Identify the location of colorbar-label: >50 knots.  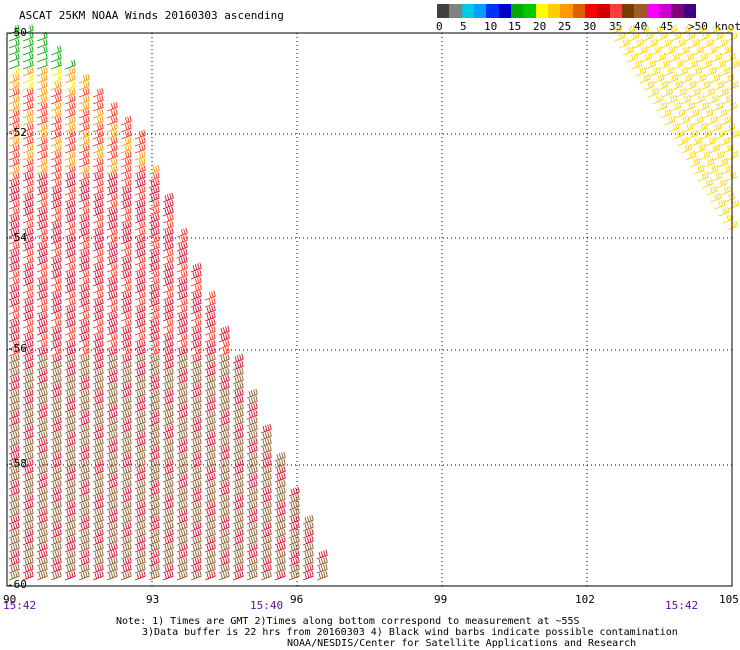
(714, 26).